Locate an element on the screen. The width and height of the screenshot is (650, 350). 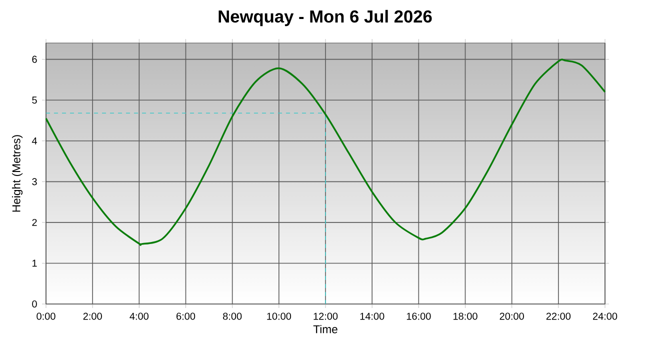
x-tick-label: 22:00 is located at coordinates (558, 316).